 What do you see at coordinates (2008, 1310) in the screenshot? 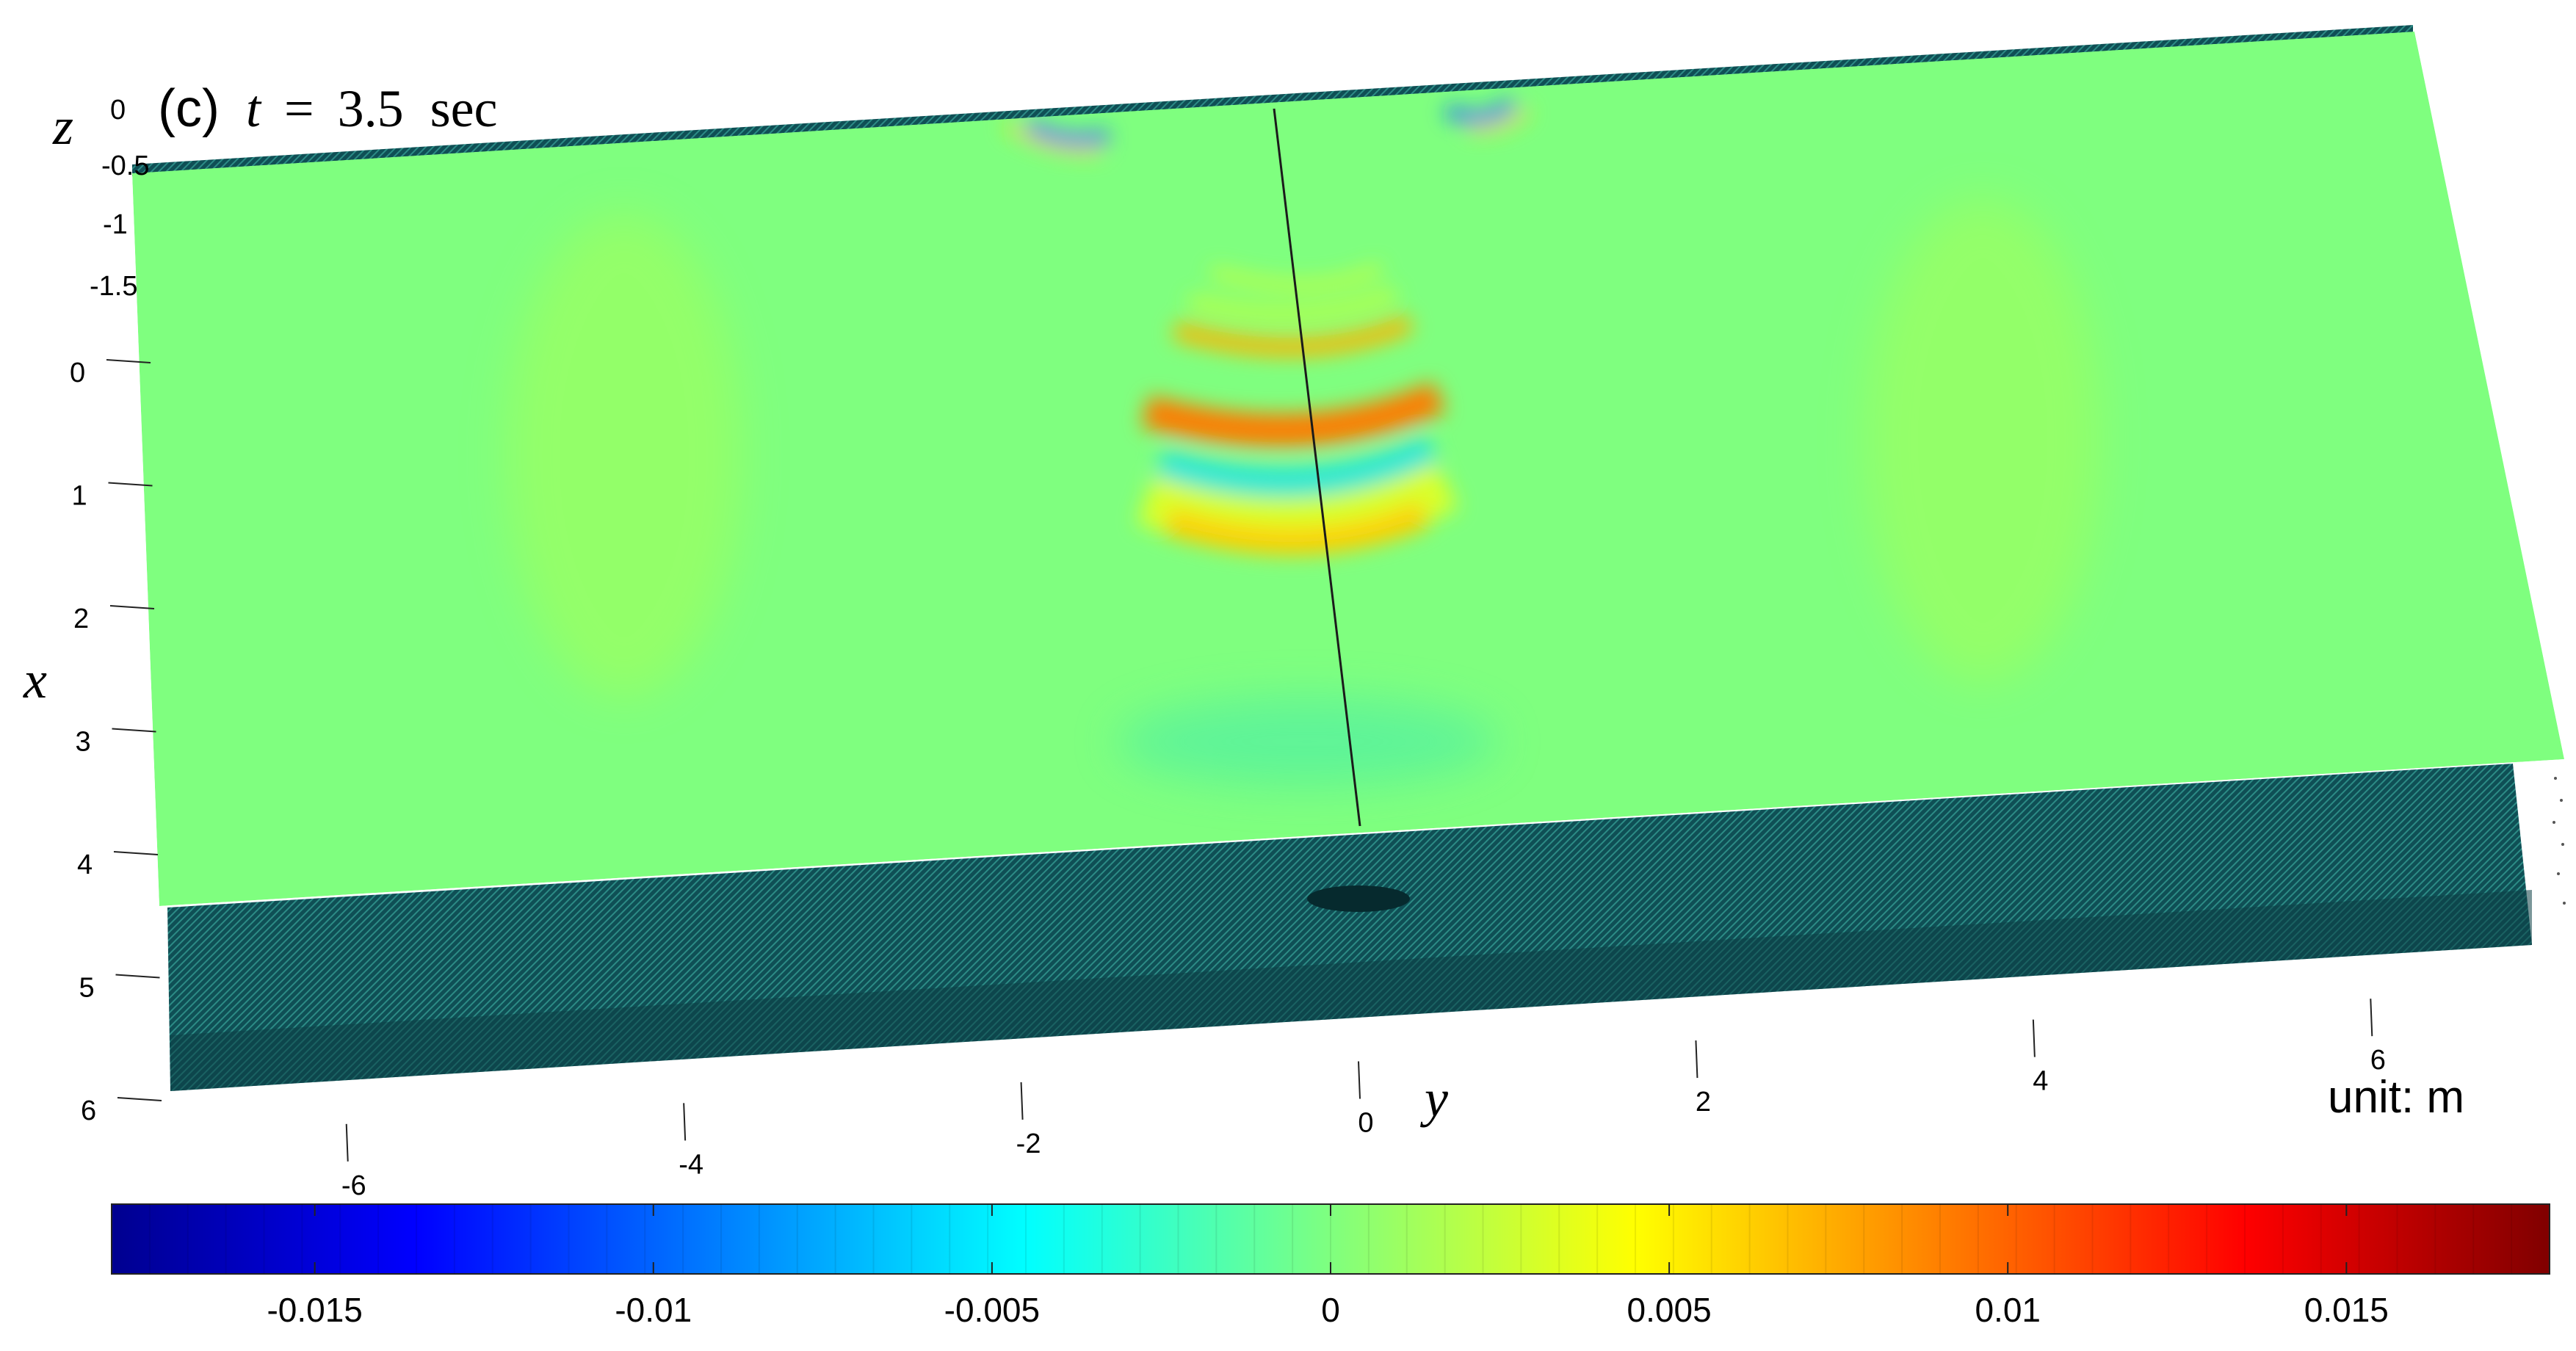
I see `colorbar-tick-label: 0.01` at bounding box center [2008, 1310].